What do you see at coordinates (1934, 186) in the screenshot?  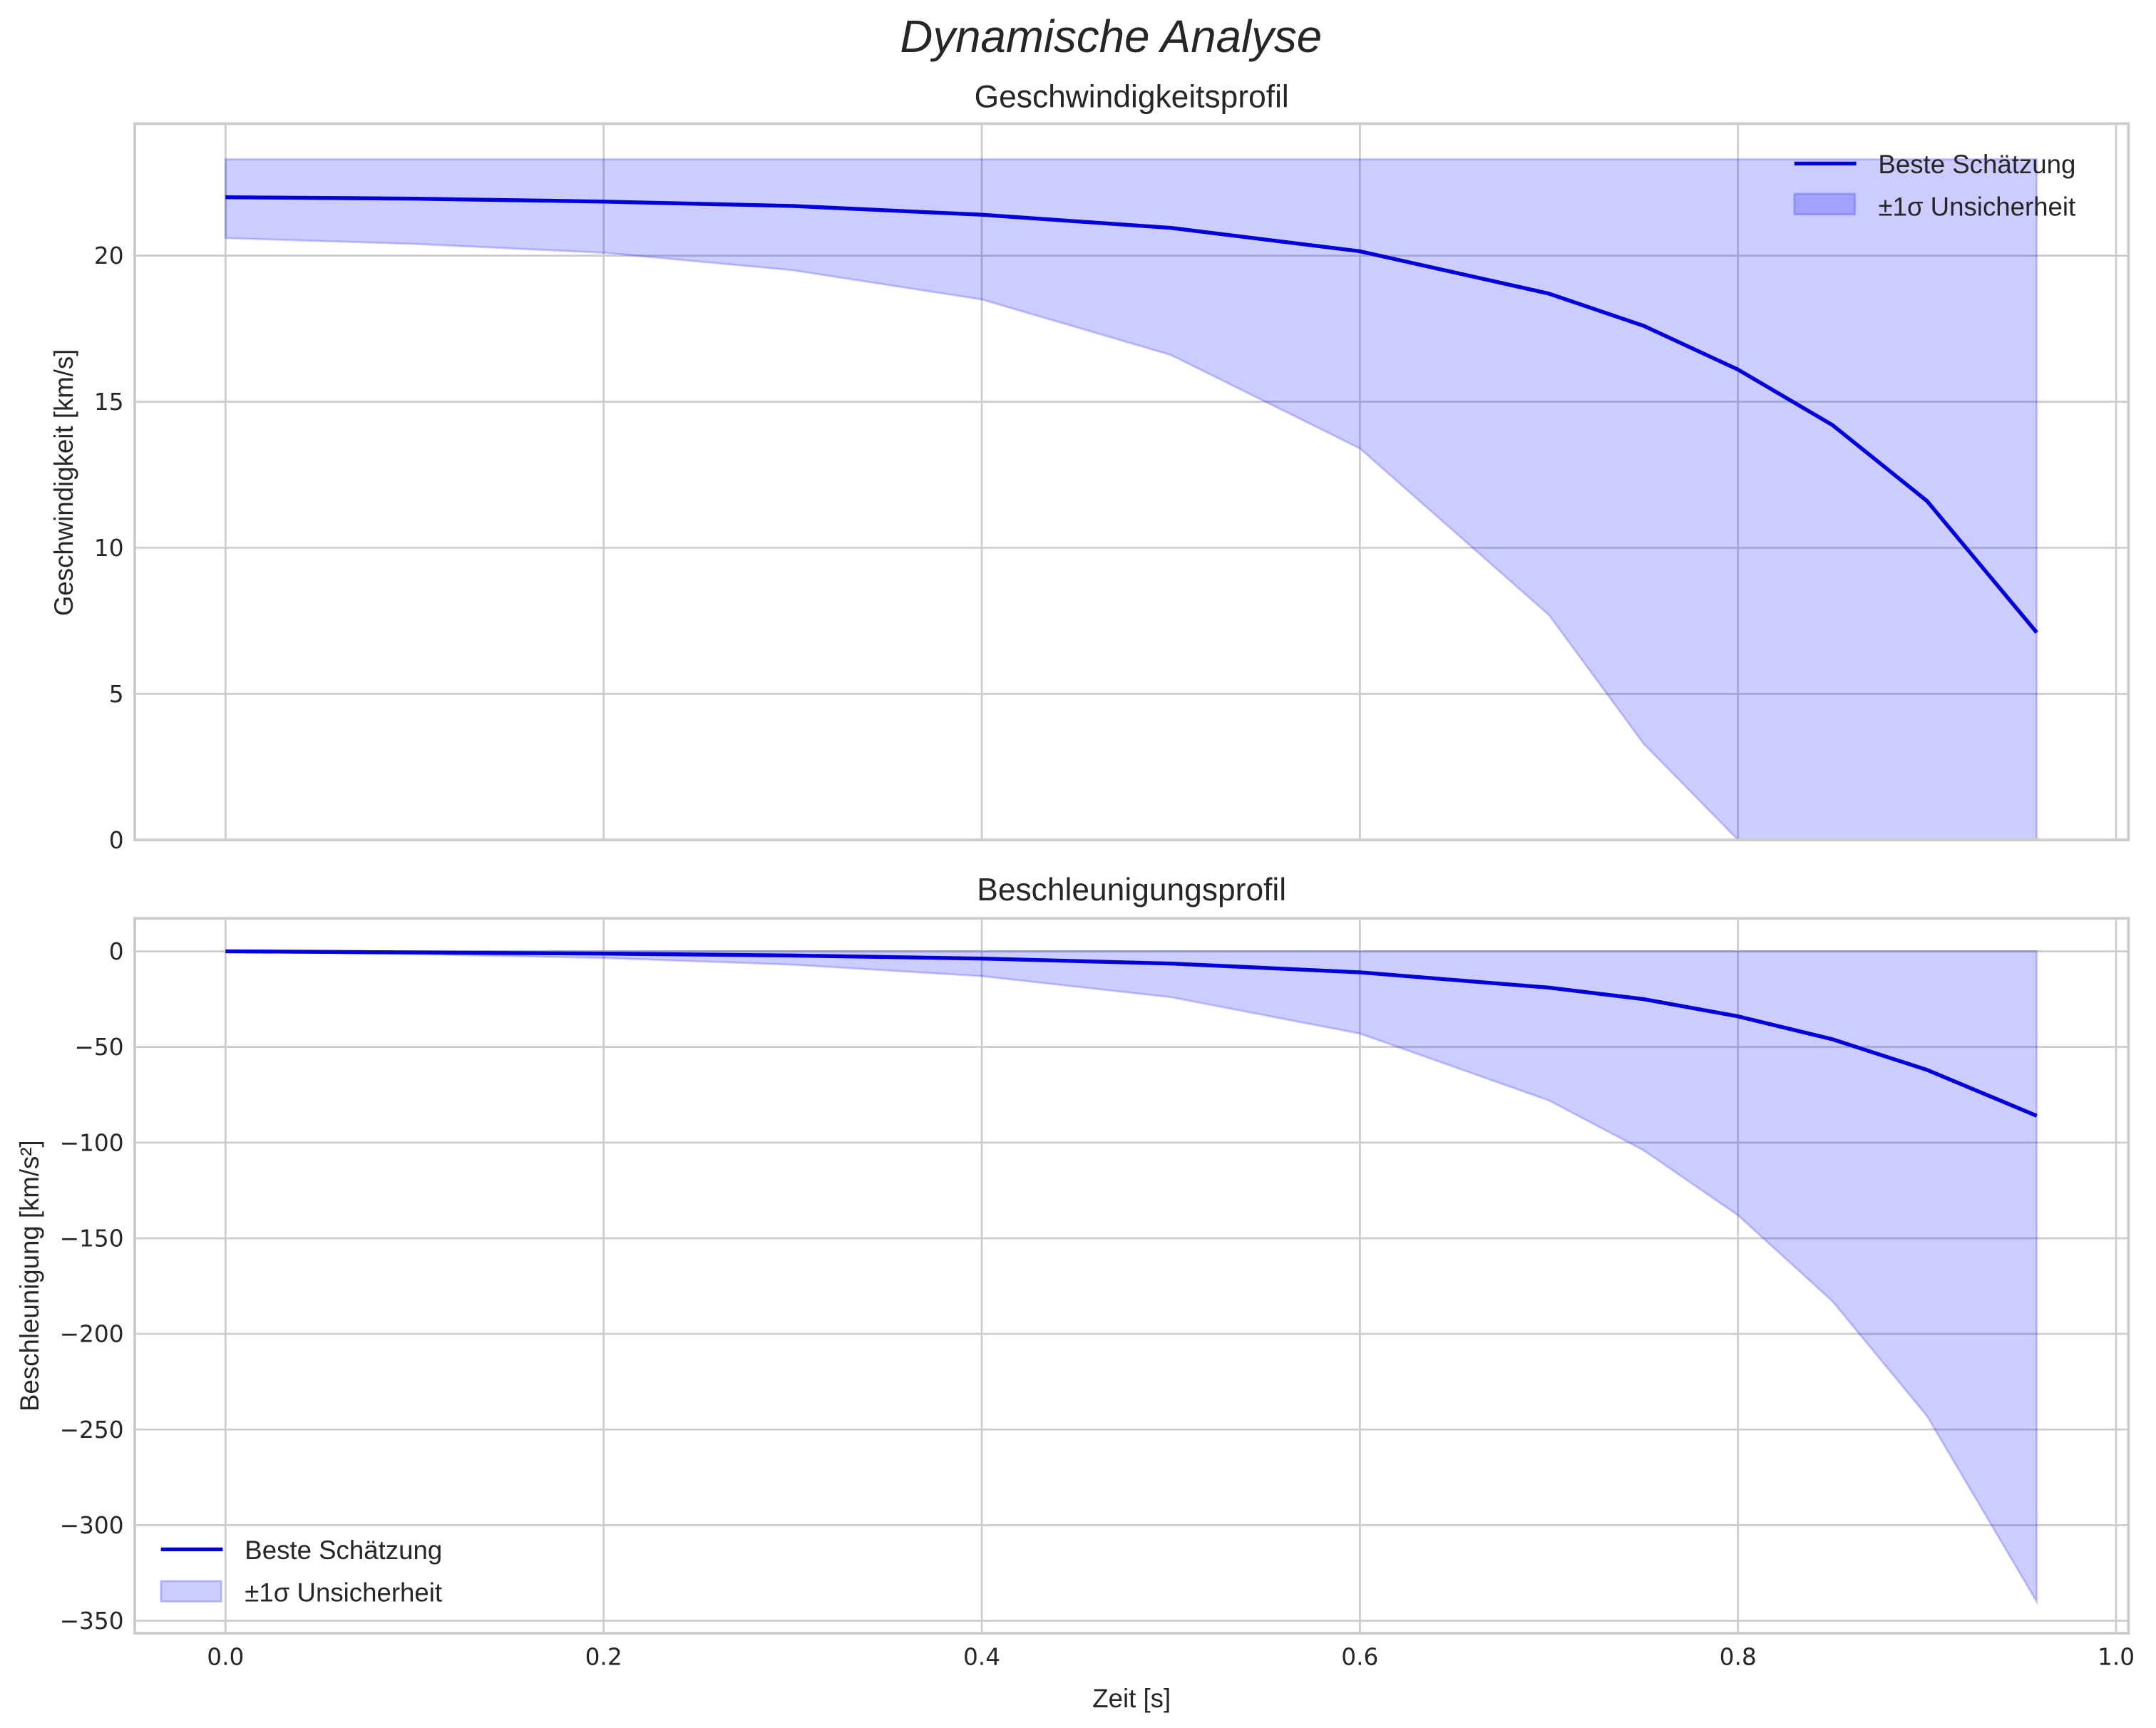 I see `velocity-legend: Beste Schätzung ±1σ Unsicherheit` at bounding box center [1934, 186].